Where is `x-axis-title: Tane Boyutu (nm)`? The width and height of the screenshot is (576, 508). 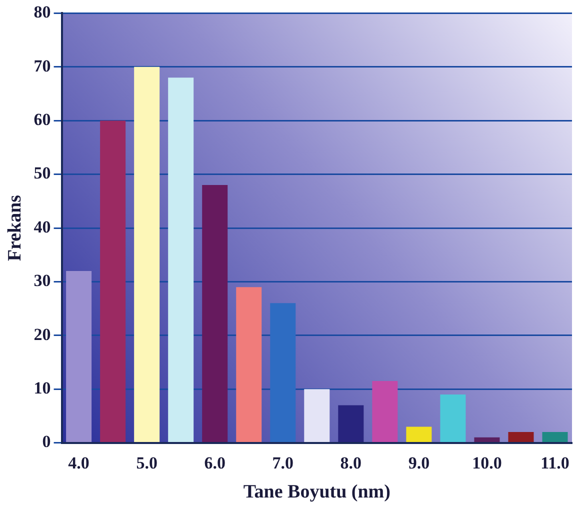 x-axis-title: Tane Boyutu (nm) is located at coordinates (316, 492).